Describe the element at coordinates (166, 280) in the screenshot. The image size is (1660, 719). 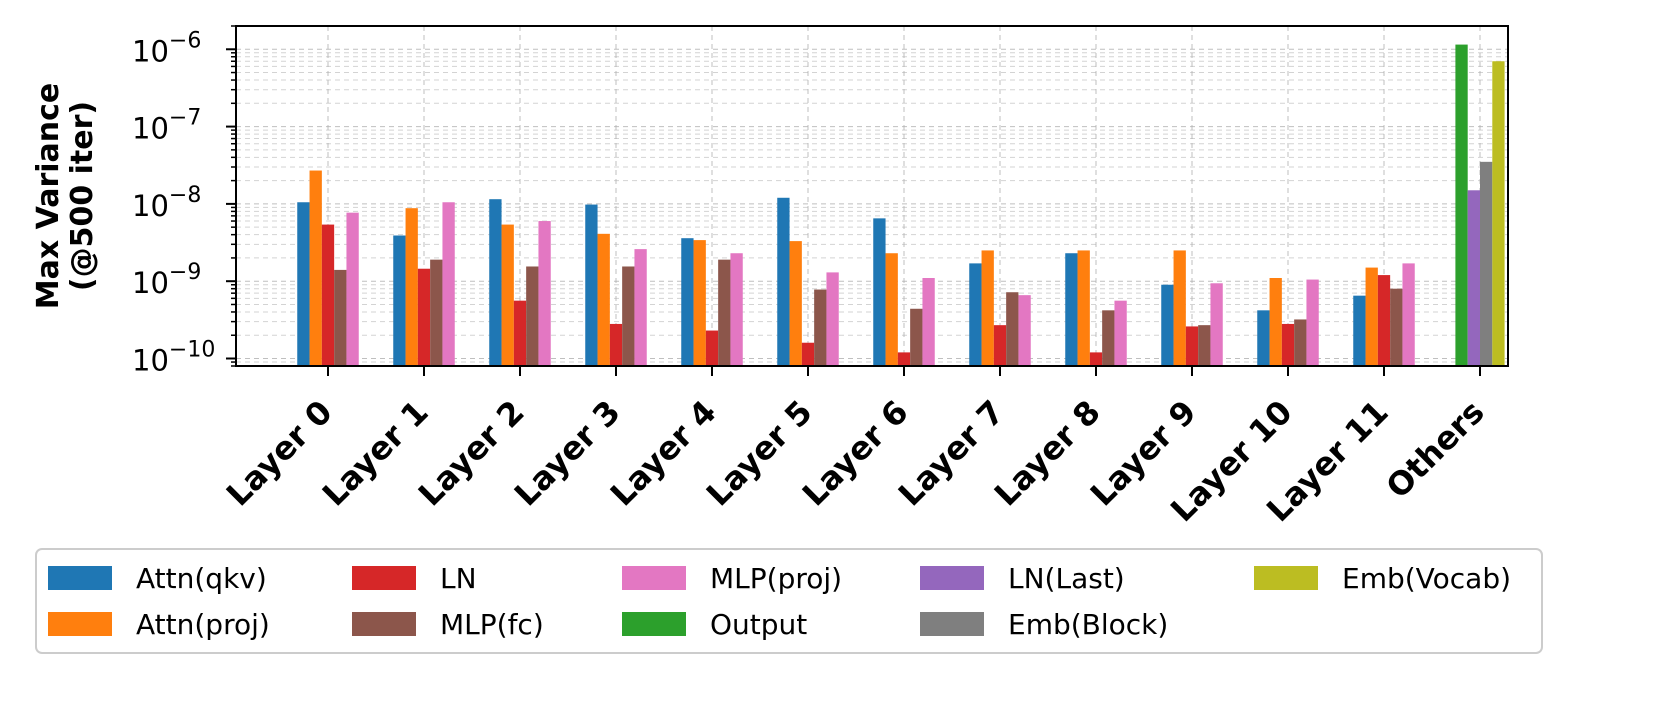
I see `y-tick-label: 10⁻⁹` at that location.